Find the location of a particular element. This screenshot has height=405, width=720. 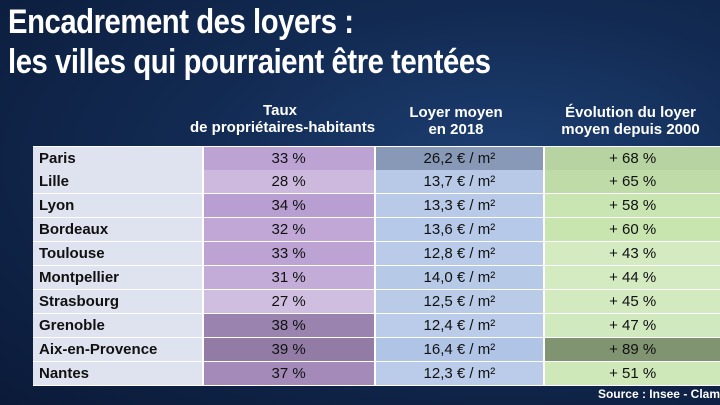

title-line-1: Encadrement des loyers : is located at coordinates (181, 22).